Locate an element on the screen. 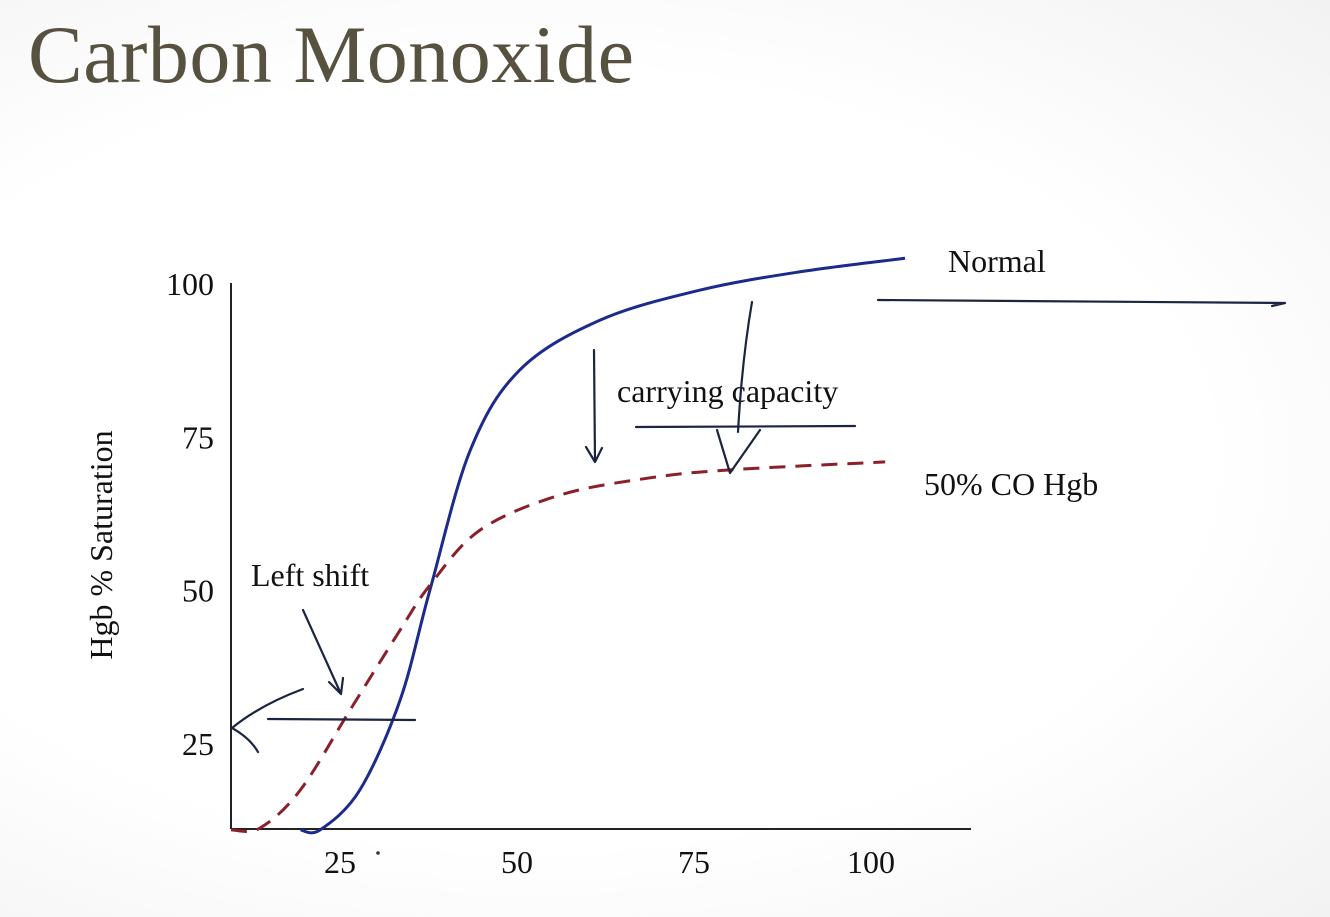 The height and width of the screenshot is (917, 1330). annotation-left-shift: Left shift is located at coordinates (310, 575).